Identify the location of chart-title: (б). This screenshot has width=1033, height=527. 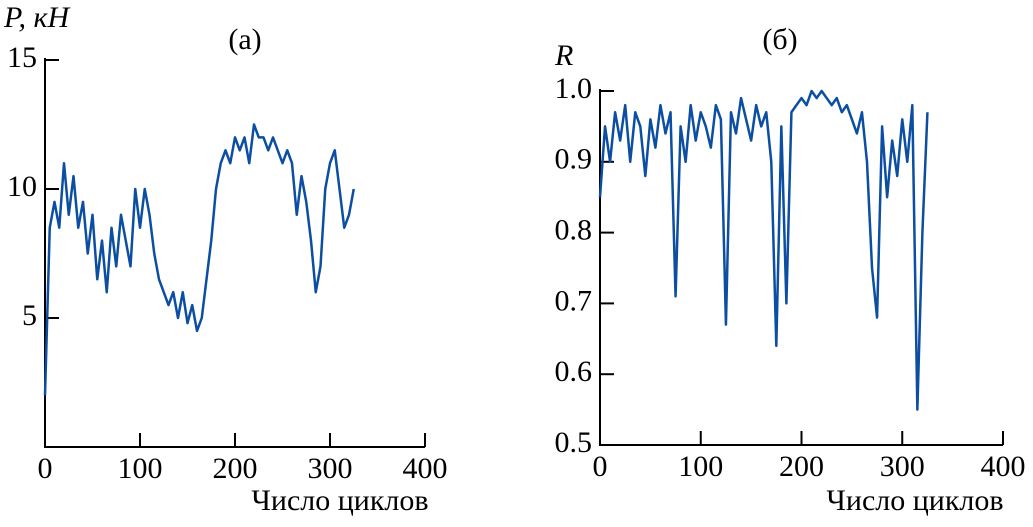
(779, 39).